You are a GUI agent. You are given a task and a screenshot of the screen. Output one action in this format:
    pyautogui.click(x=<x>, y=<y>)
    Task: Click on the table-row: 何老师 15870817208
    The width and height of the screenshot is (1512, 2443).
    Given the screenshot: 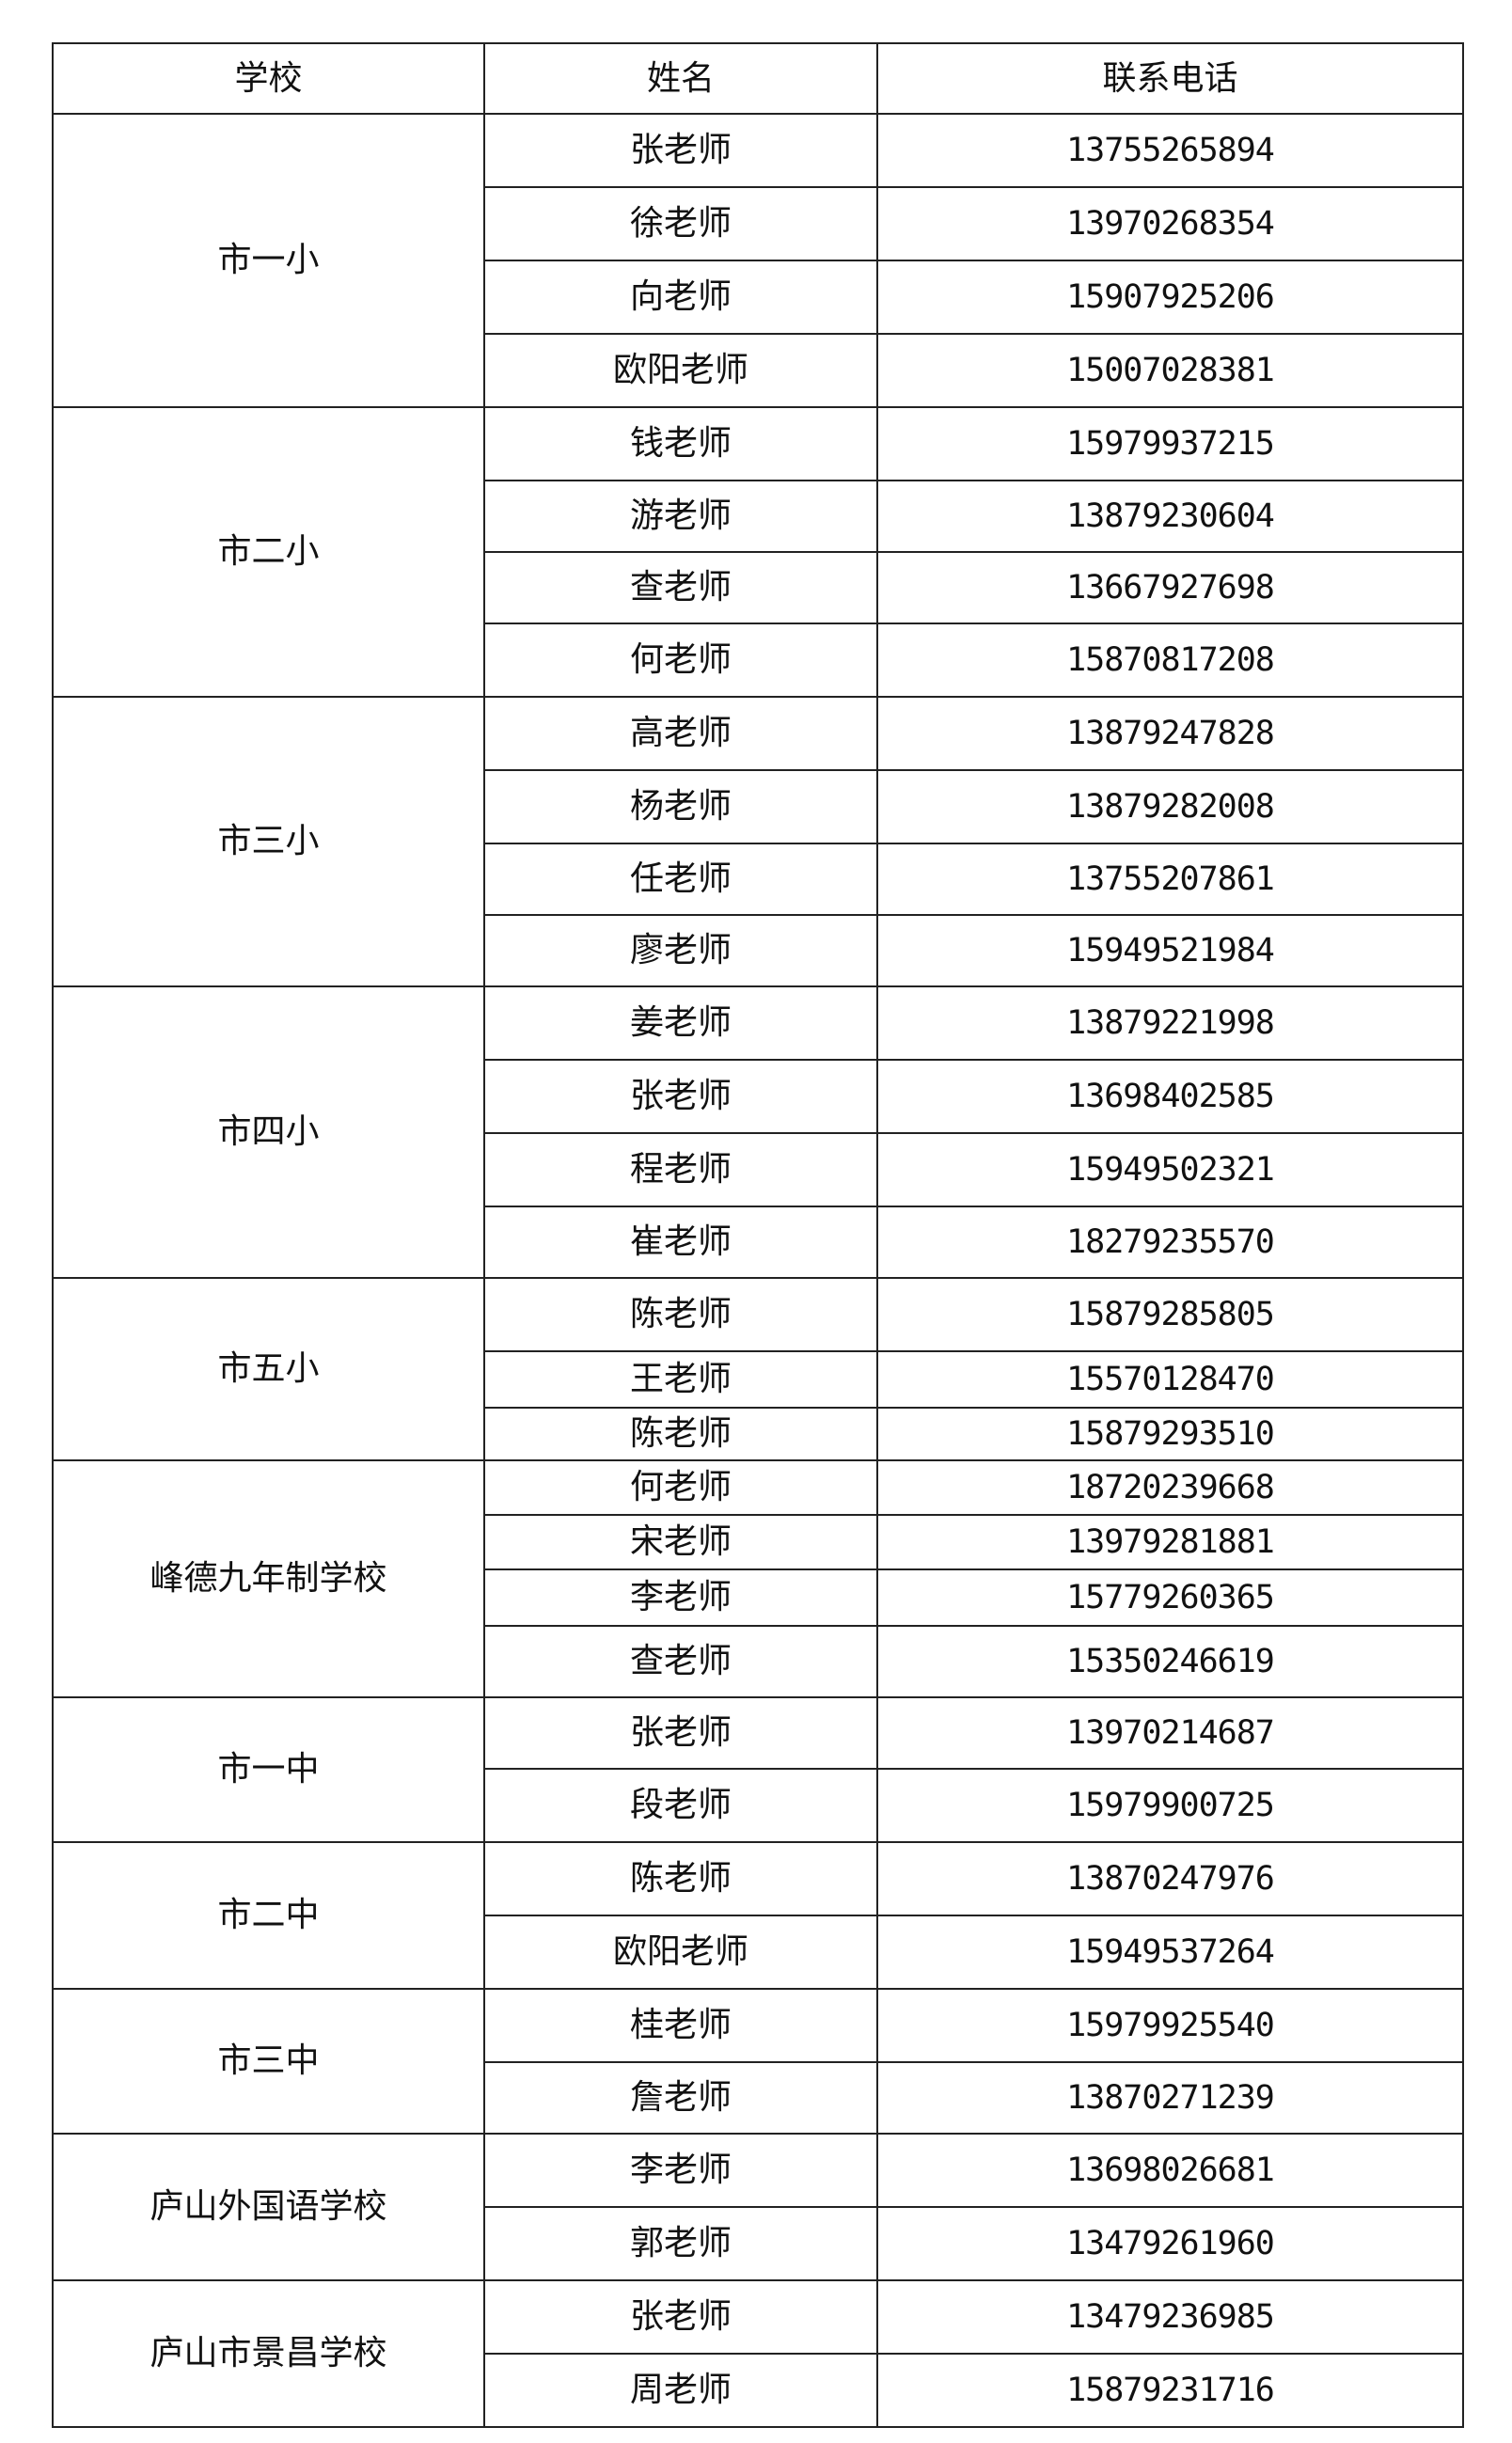 What is the action you would take?
    pyautogui.click(x=758, y=661)
    